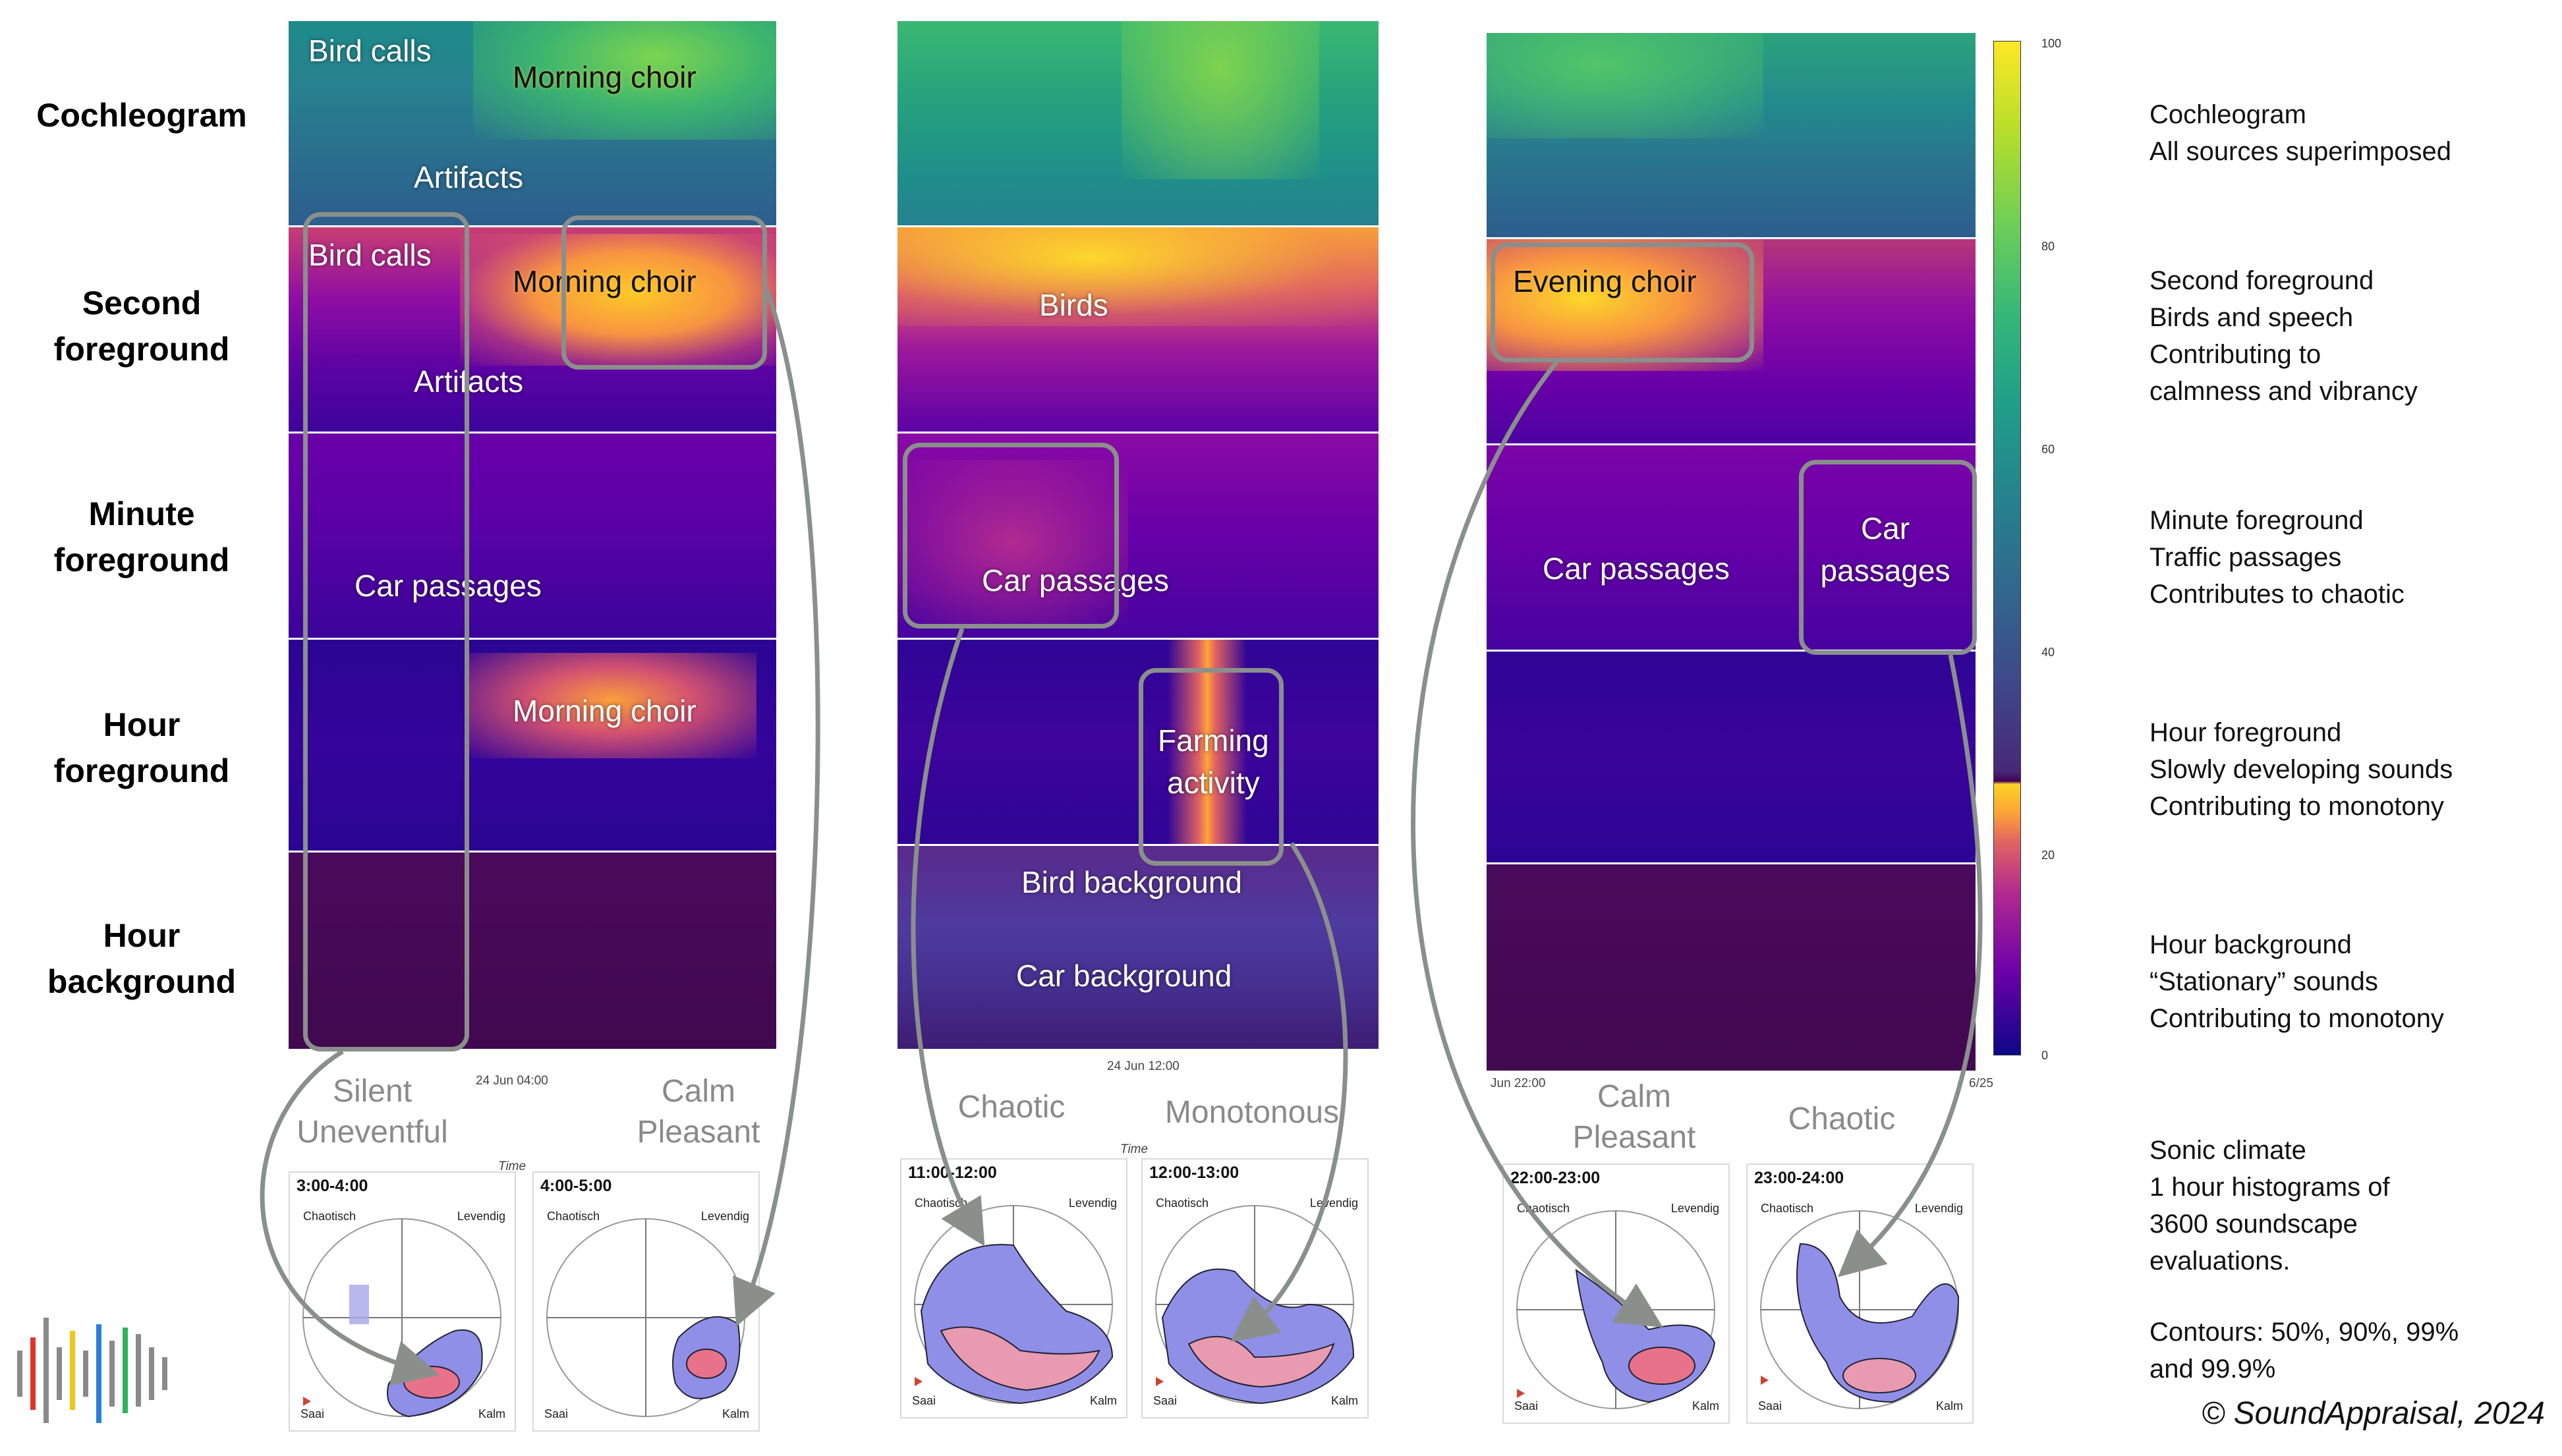  Describe the element at coordinates (1634, 1117) in the screenshot. I see `class-calm-pleasant-2: Calm Pleasant` at that location.